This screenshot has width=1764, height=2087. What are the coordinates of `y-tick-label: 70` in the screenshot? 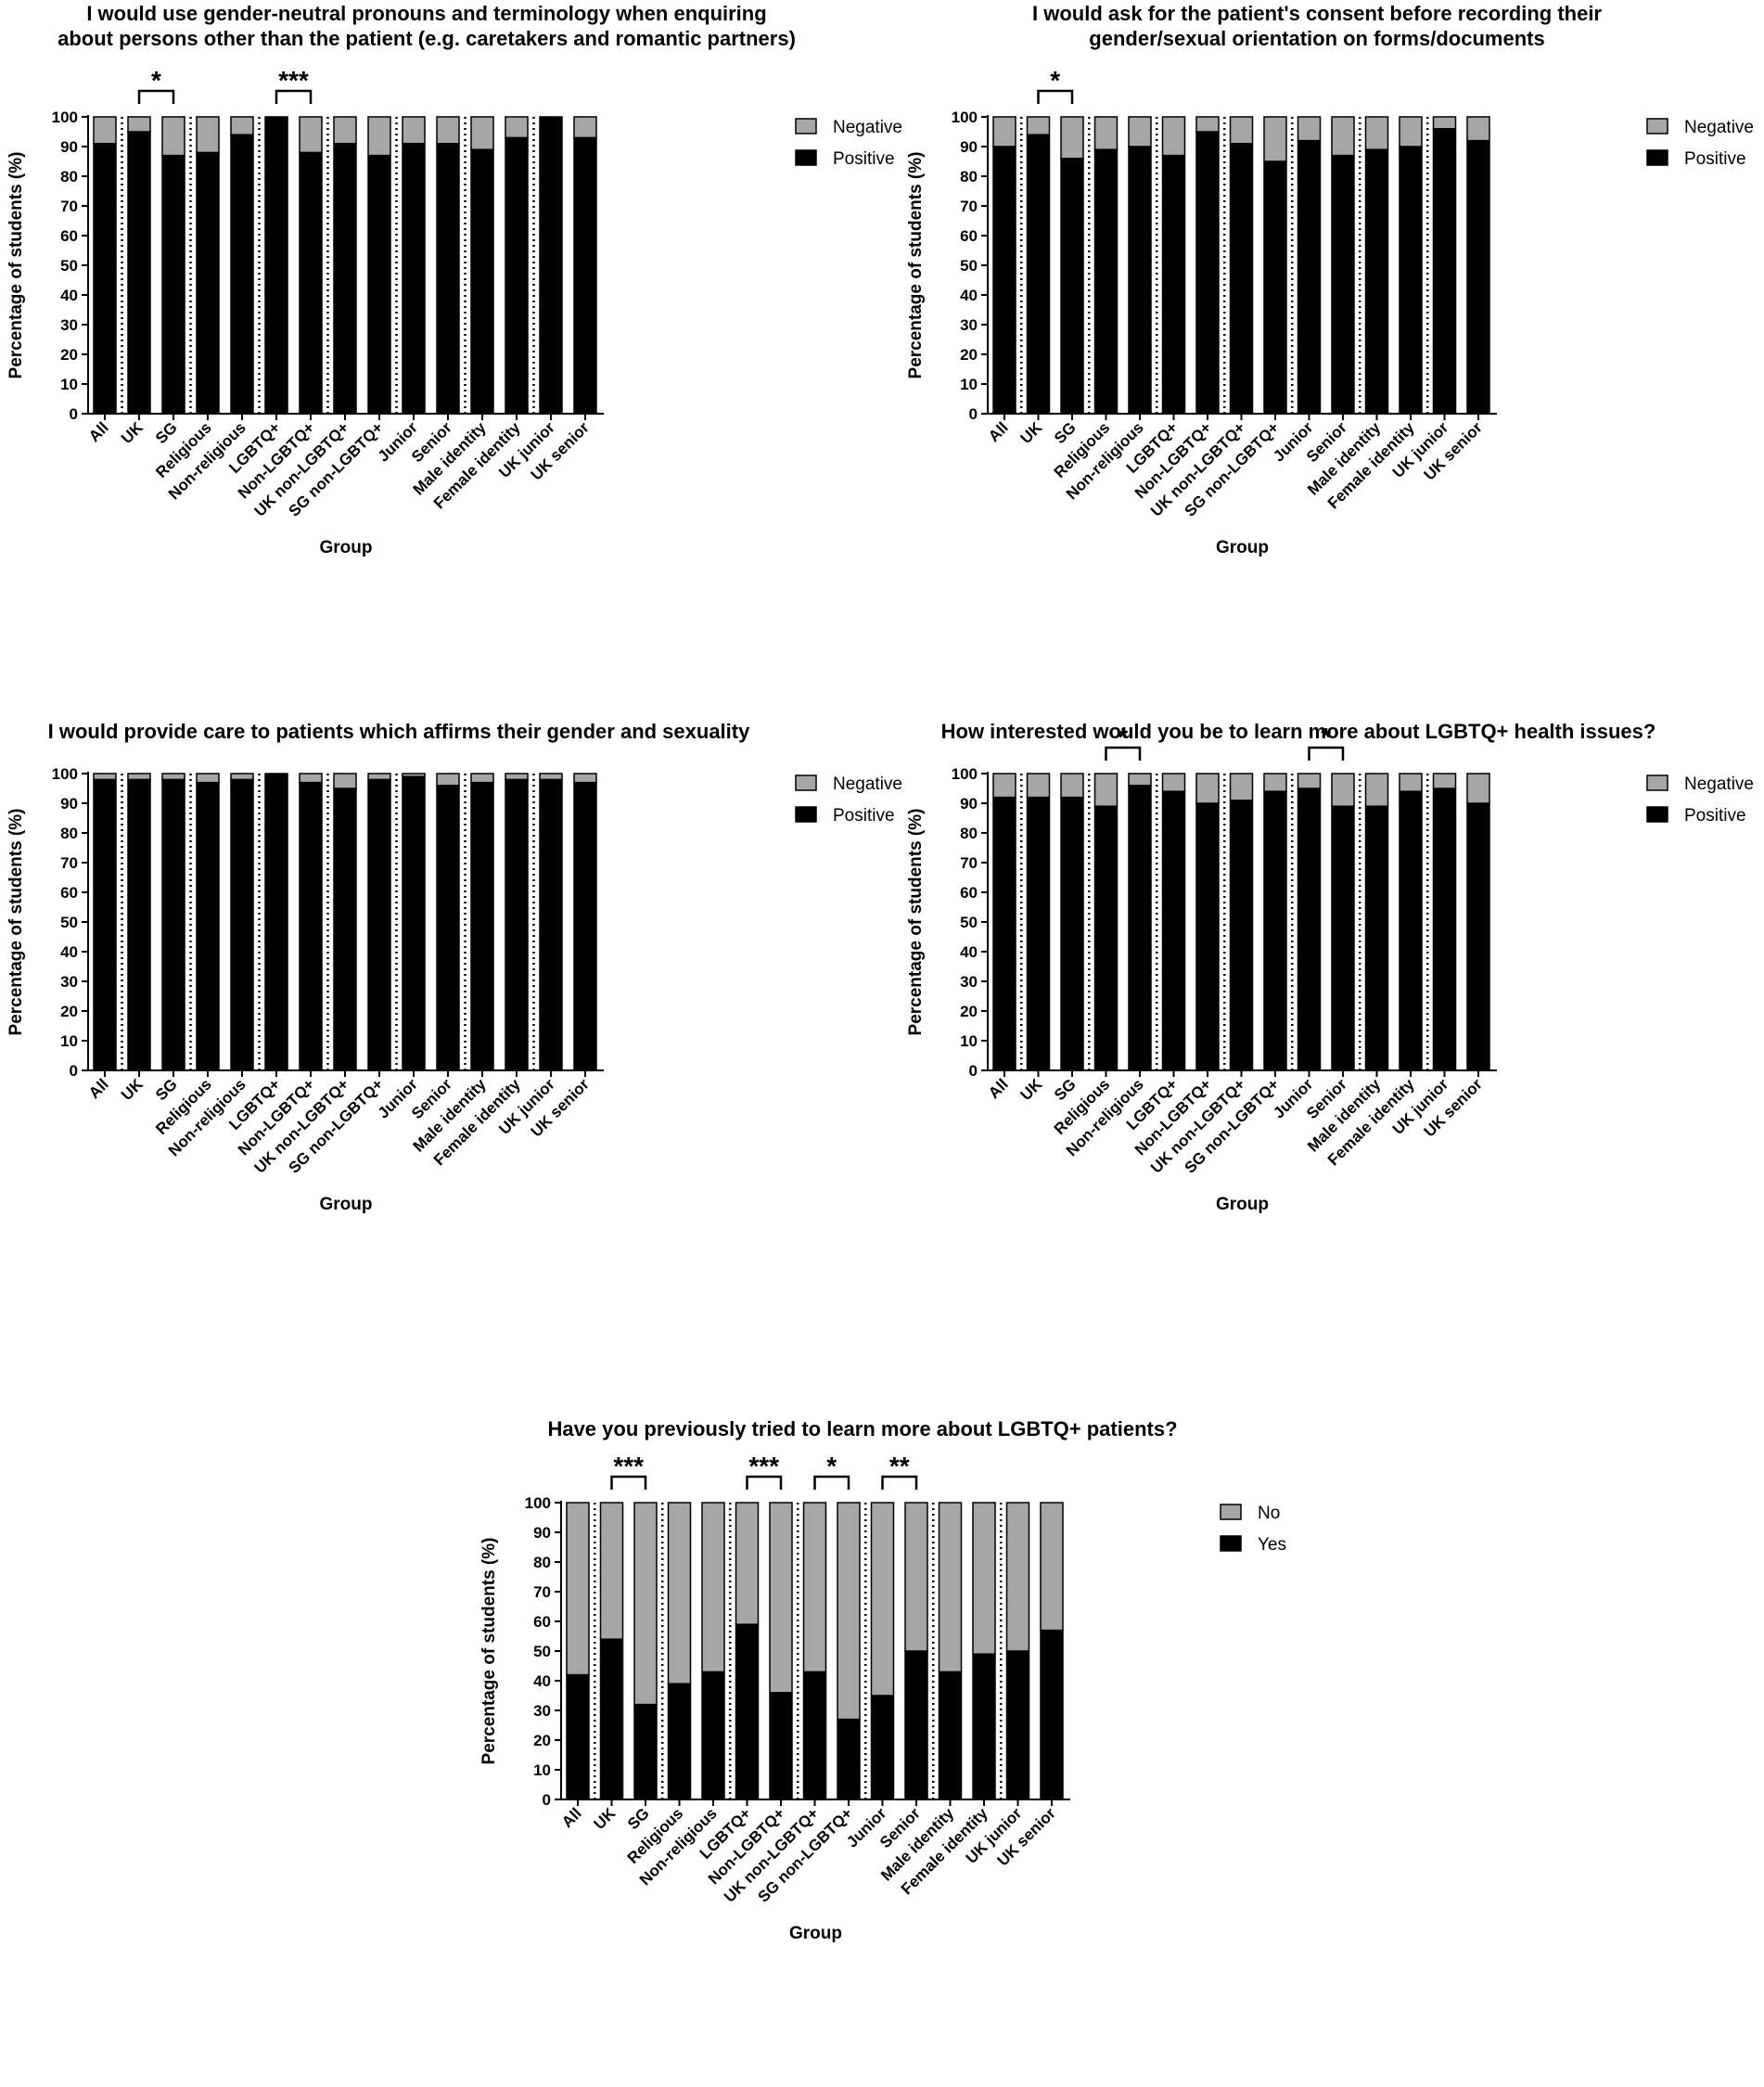 It's located at (69, 206).